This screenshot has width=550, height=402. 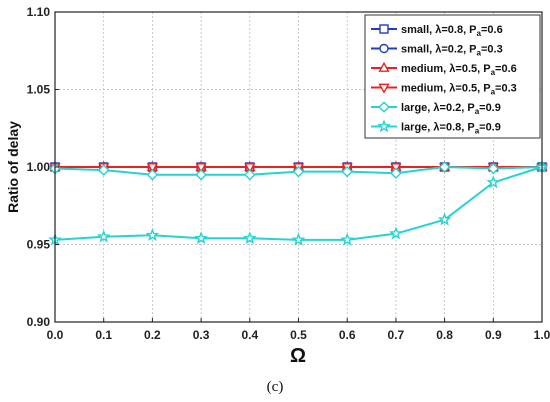 What do you see at coordinates (249, 335) in the screenshot?
I see `x-tick-label: 0.4` at bounding box center [249, 335].